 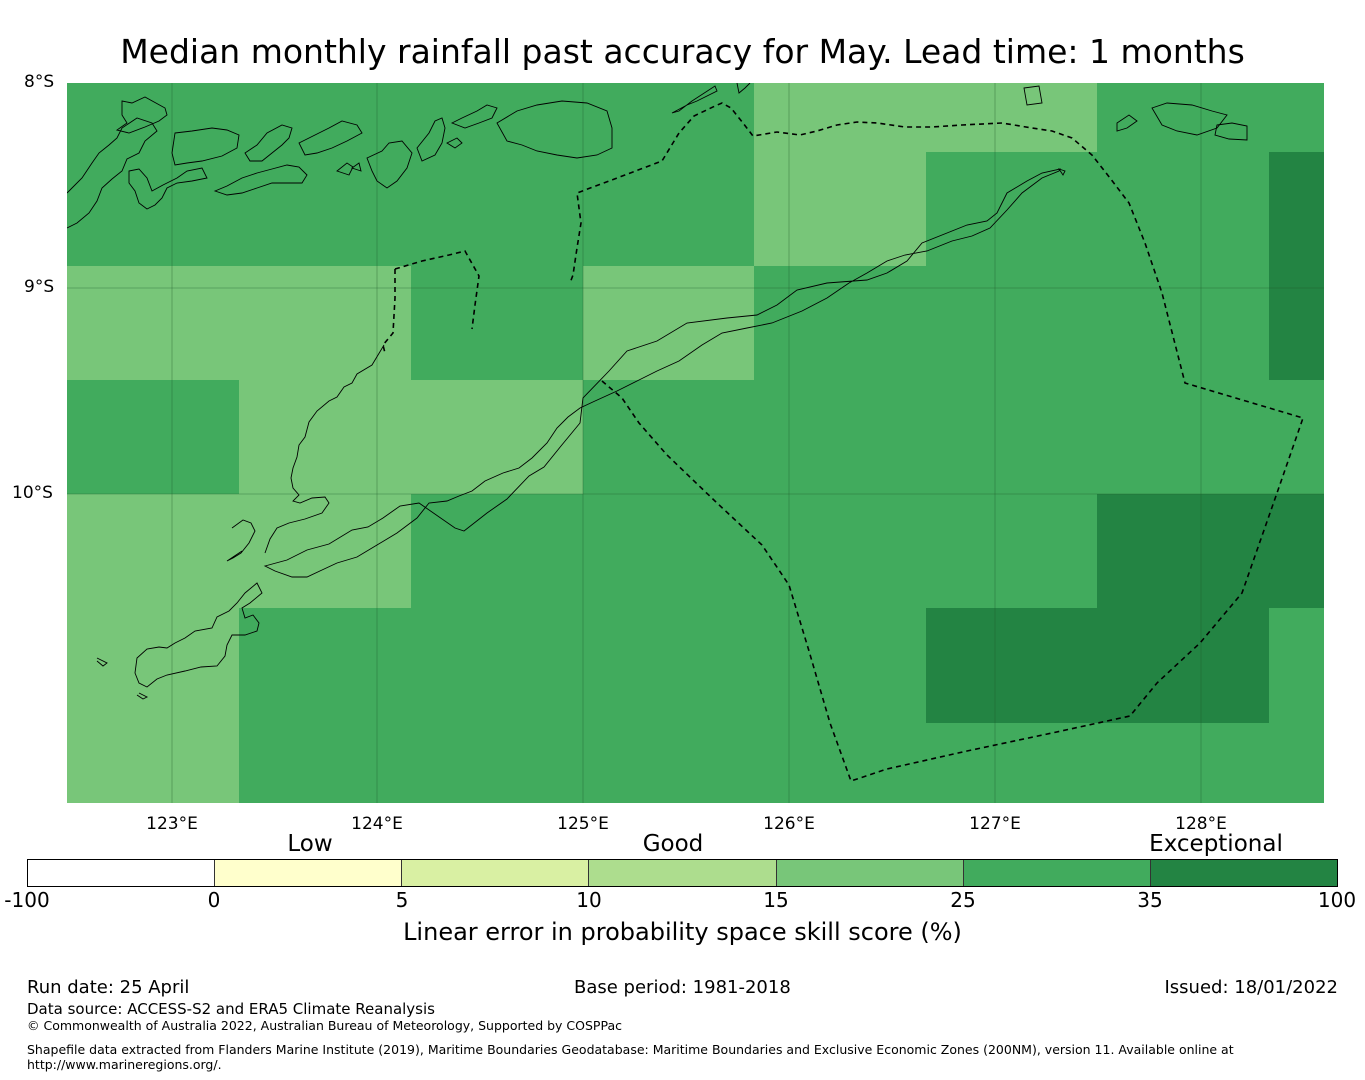 What do you see at coordinates (172, 824) in the screenshot?
I see `lon-label-123e: 123°E` at bounding box center [172, 824].